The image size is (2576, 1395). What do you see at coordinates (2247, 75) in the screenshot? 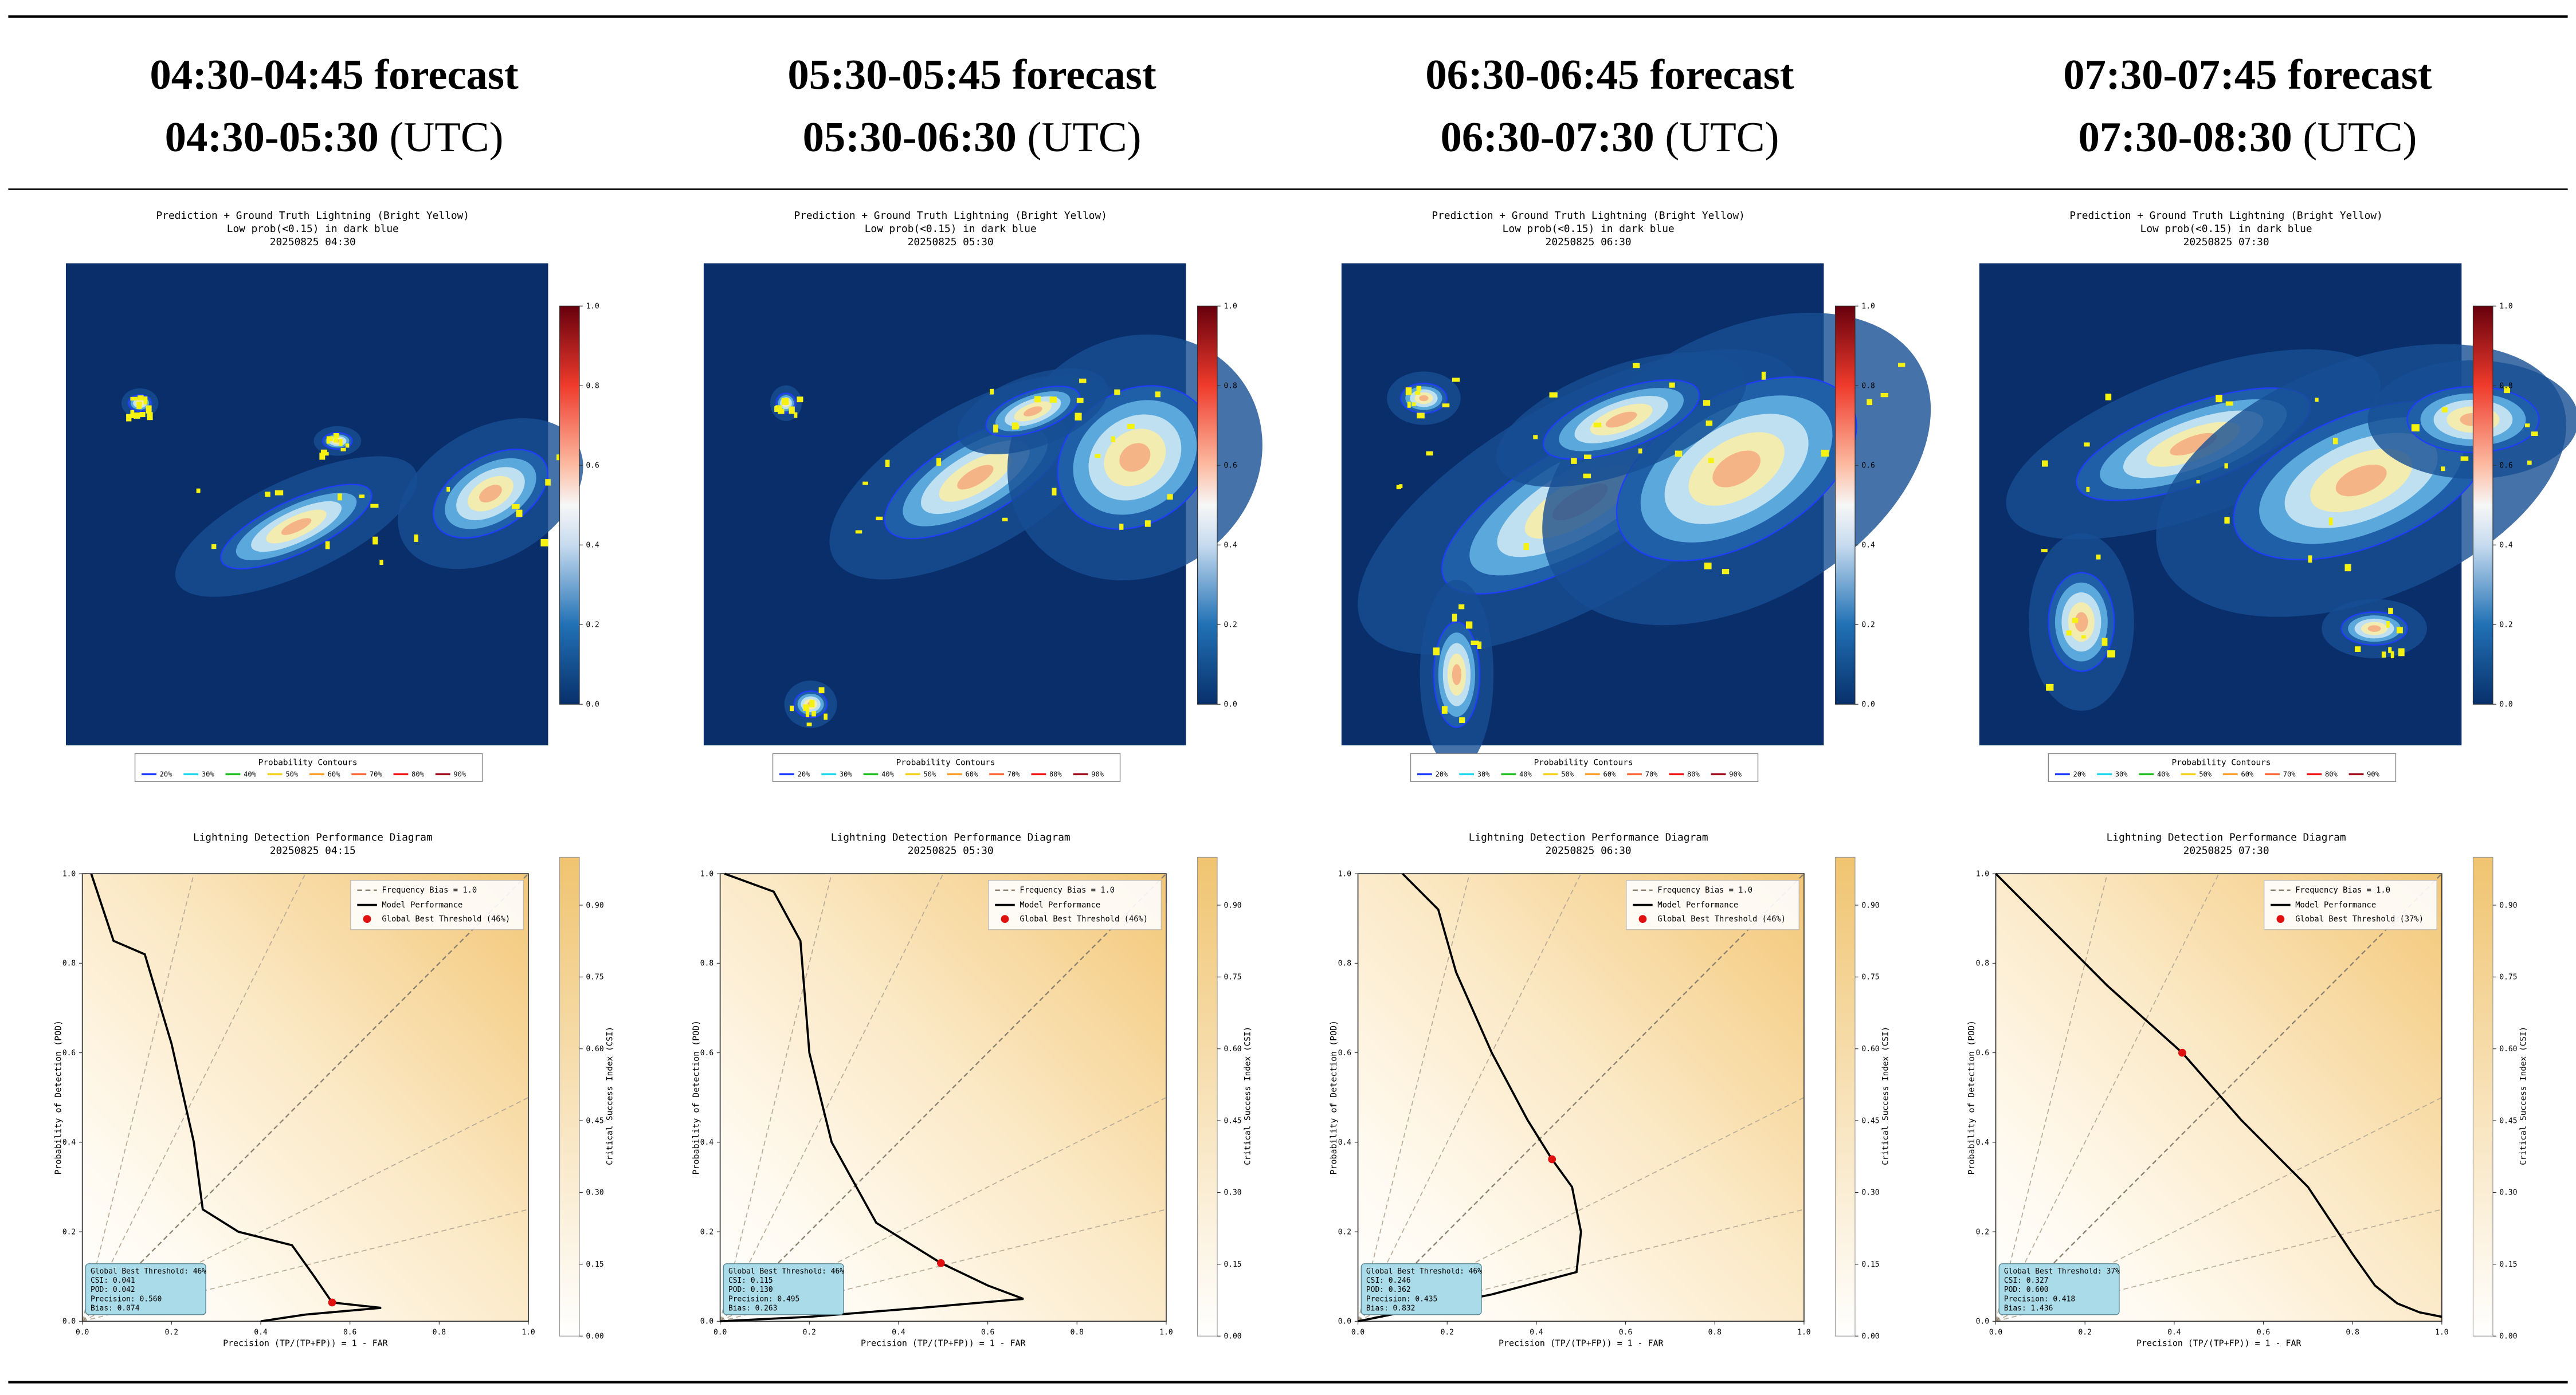
I see `column-header-forecast: 07:30-07:45 forecast` at bounding box center [2247, 75].